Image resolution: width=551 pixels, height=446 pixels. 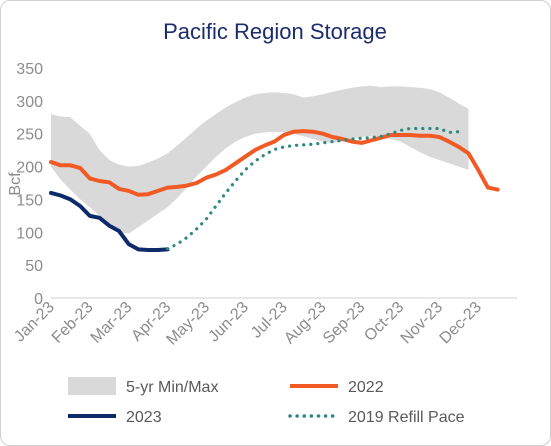 I want to click on legend-label-2023: 2023, so click(x=144, y=417).